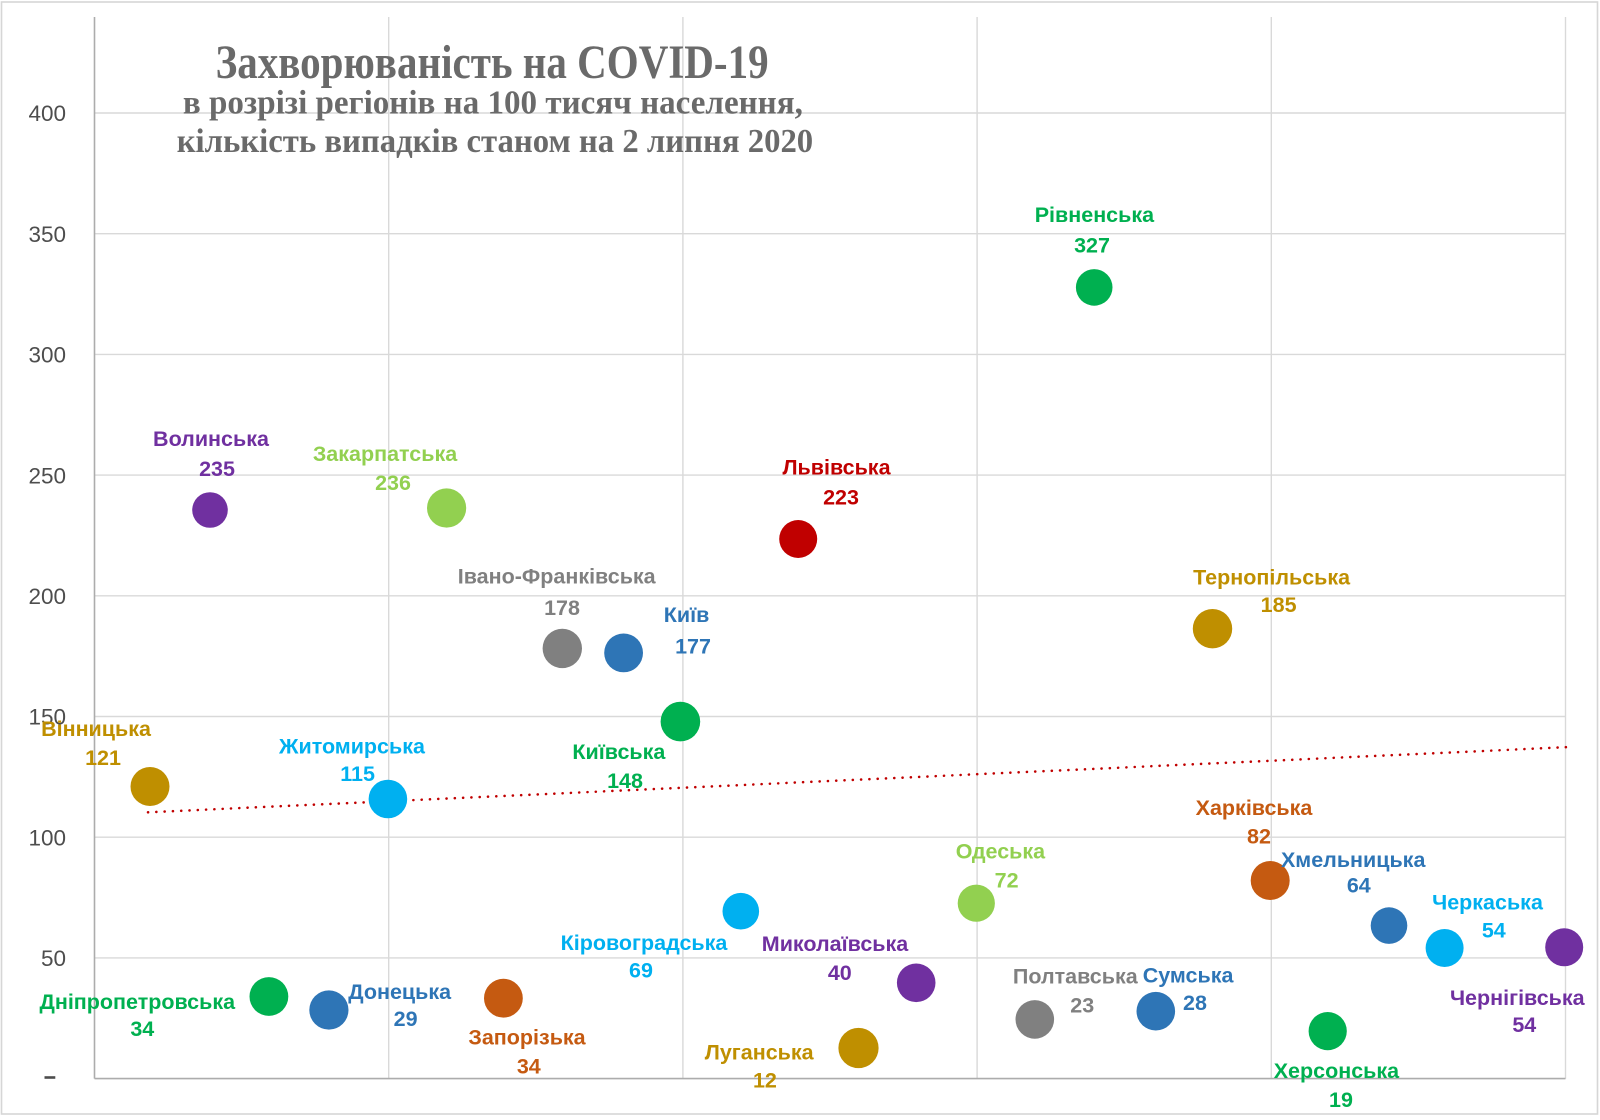 Image resolution: width=1600 pixels, height=1120 pixels. What do you see at coordinates (1092, 246) in the screenshot?
I see `svg-text: 327` at bounding box center [1092, 246].